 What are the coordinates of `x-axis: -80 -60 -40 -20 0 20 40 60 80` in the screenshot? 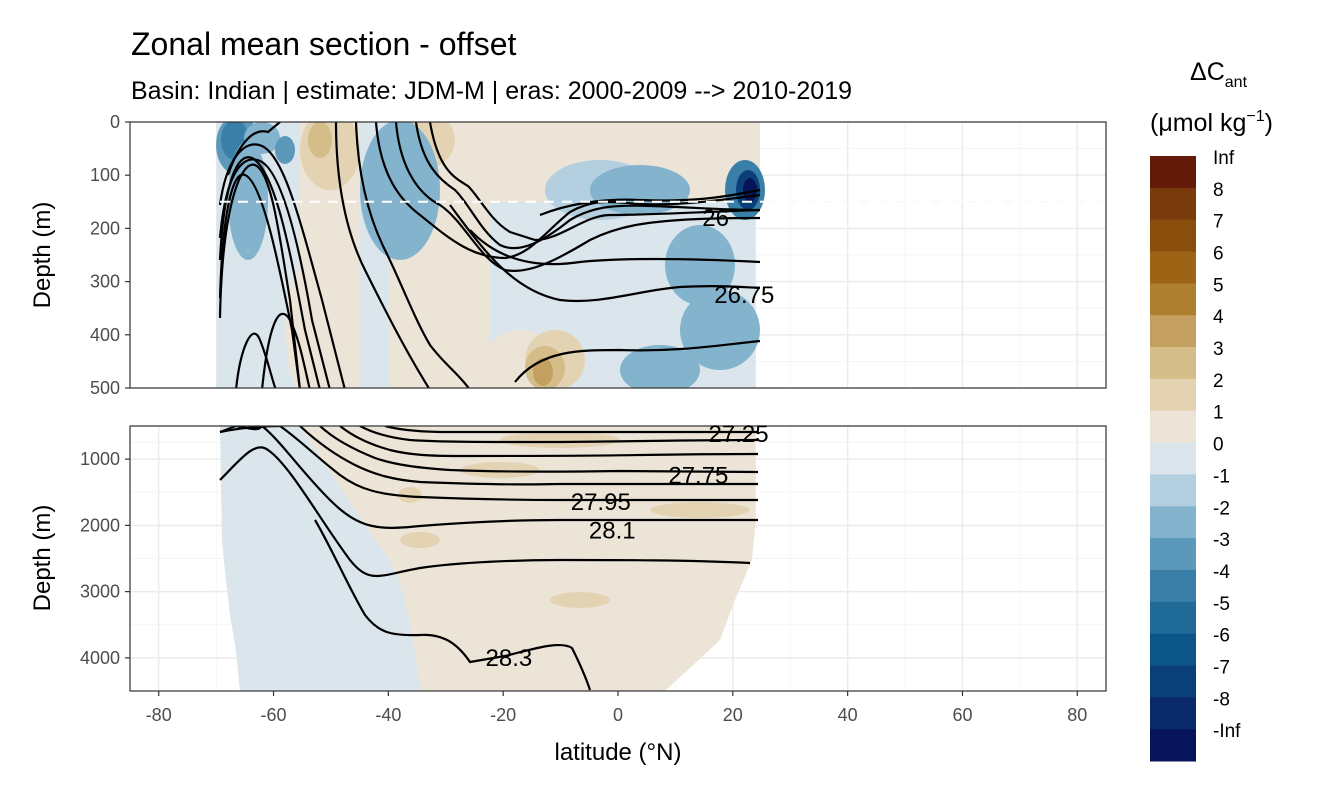 It's located at (616, 708).